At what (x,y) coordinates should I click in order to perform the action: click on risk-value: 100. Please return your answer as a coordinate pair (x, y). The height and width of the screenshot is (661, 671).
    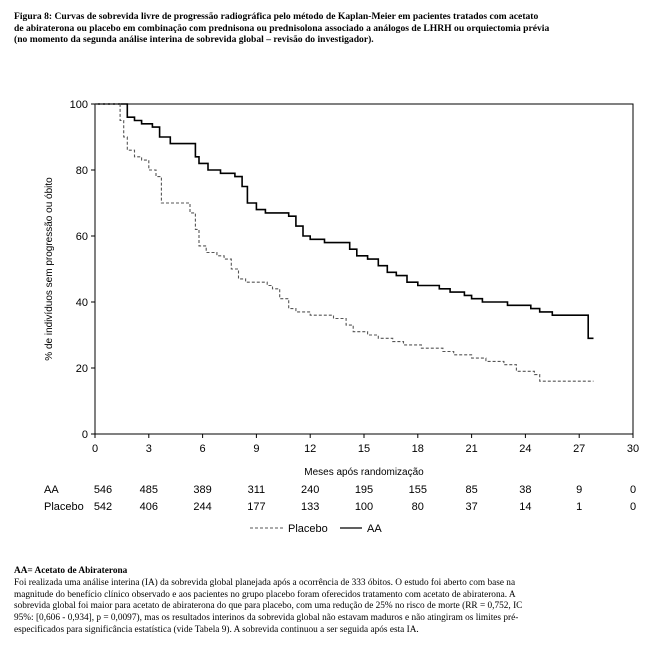
    Looking at the image, I should click on (364, 507).